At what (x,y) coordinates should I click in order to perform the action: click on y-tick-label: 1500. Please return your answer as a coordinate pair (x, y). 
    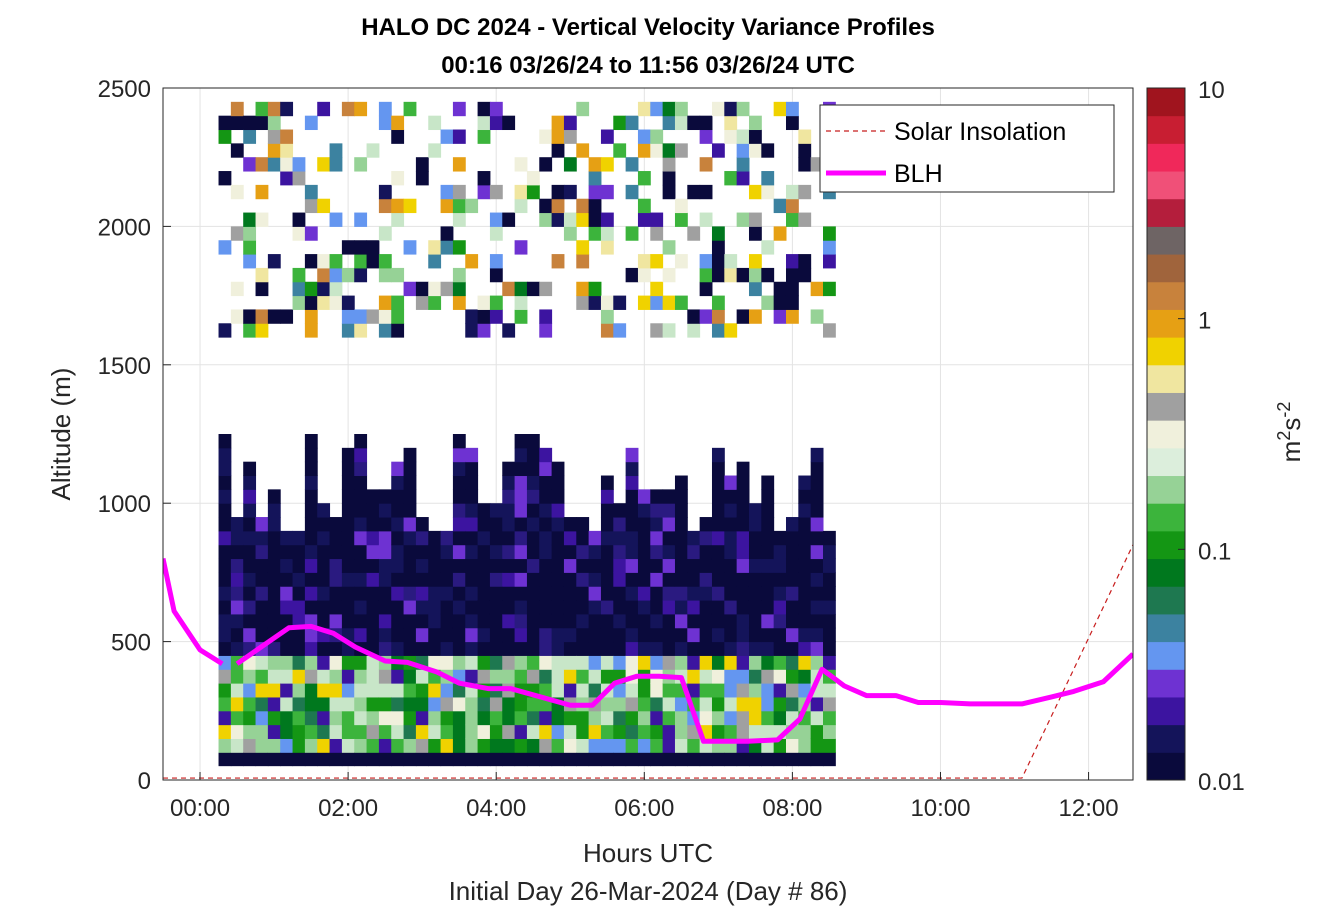
    Looking at the image, I should click on (124, 366).